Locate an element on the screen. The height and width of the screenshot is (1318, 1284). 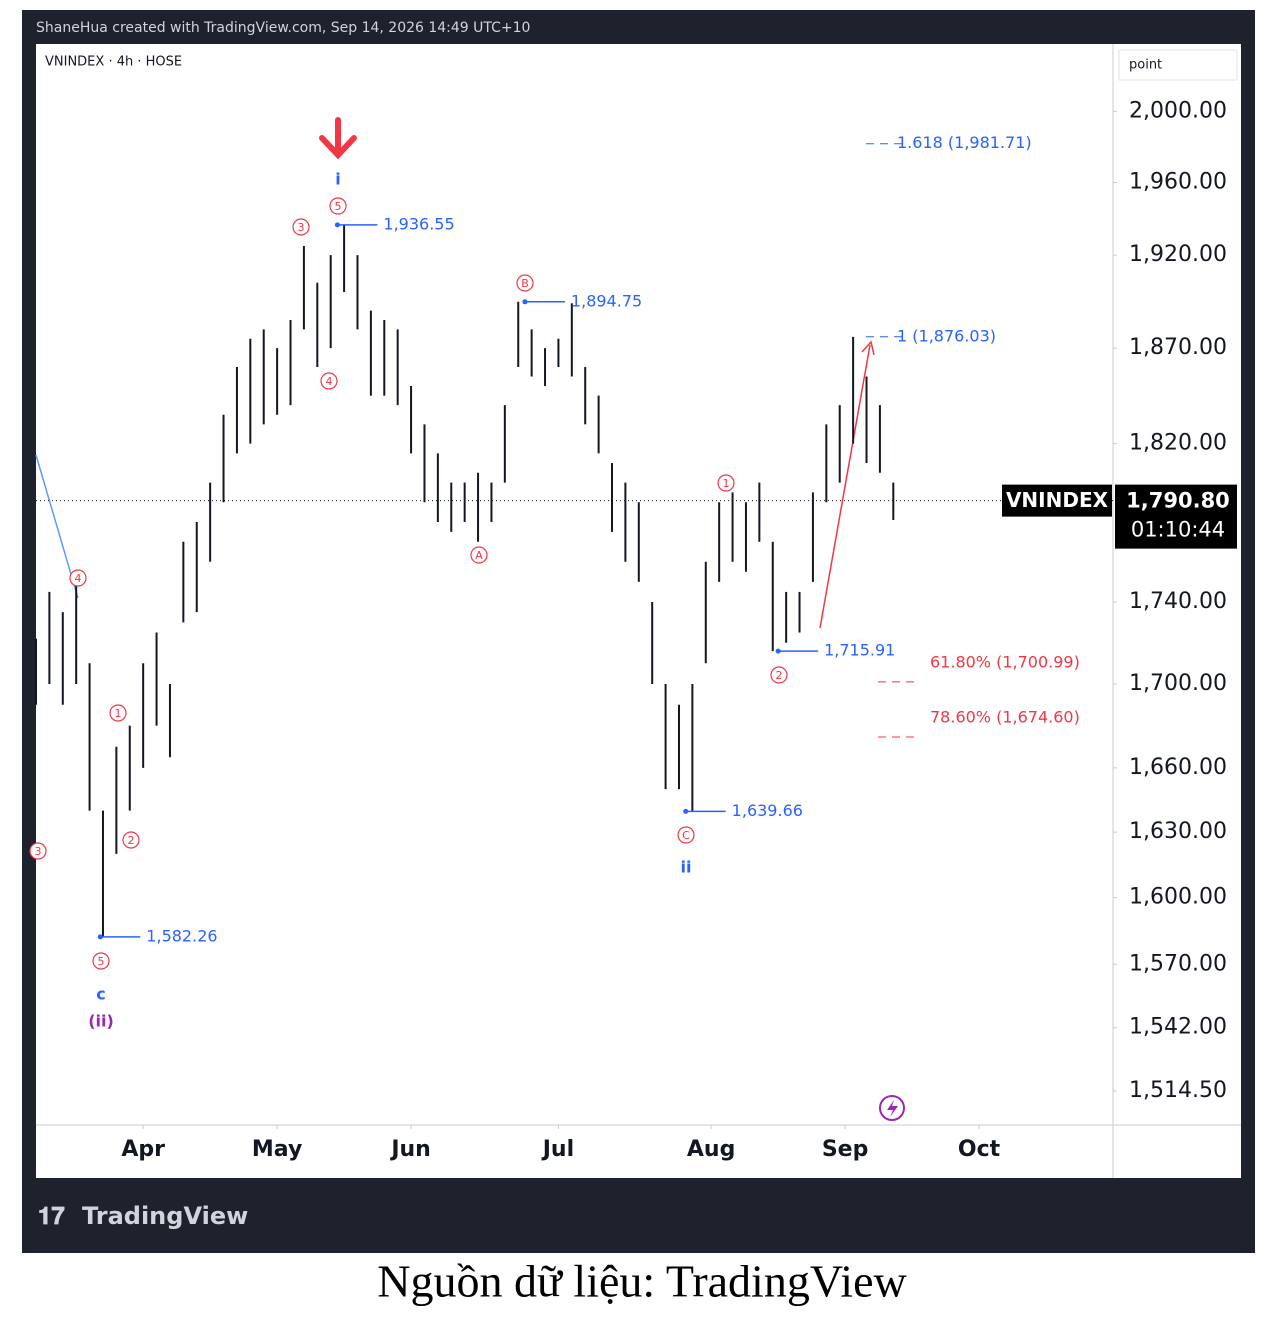
fib-label: 78.60% (1,674.60) is located at coordinates (1005, 717).